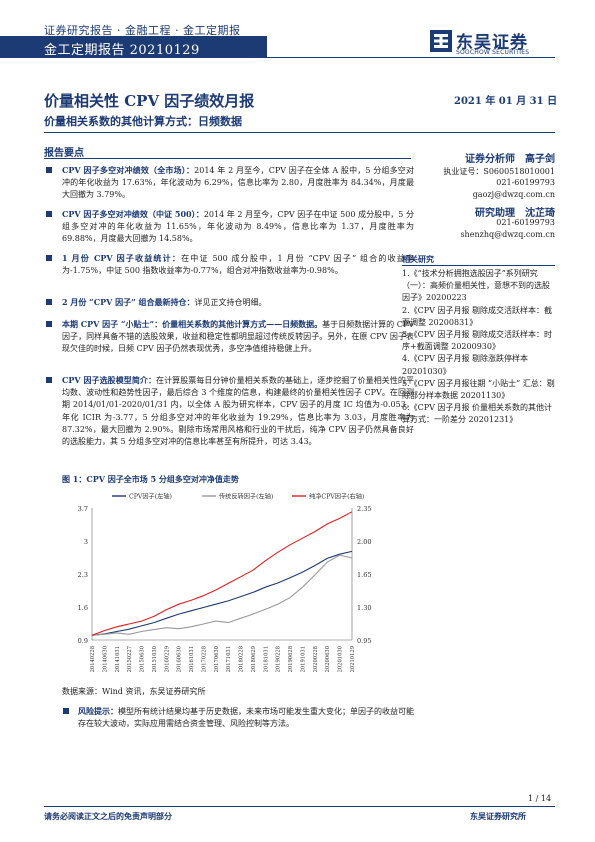 The width and height of the screenshot is (595, 842). I want to click on analyst-2-phone: 021-60199793, so click(525, 222).